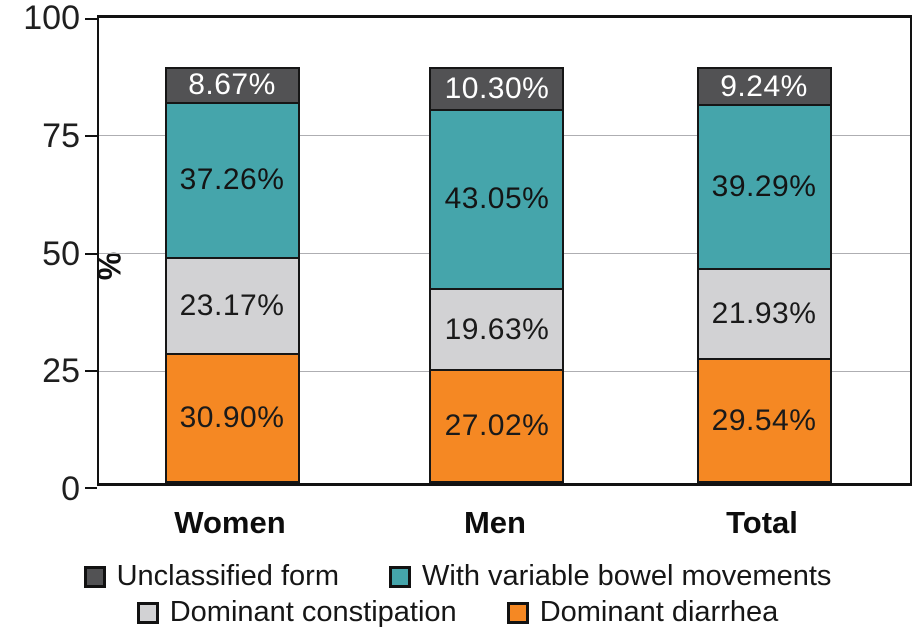 The height and width of the screenshot is (636, 915). I want to click on bar-segment-total-unclassified-form: 9.24%, so click(764, 87).